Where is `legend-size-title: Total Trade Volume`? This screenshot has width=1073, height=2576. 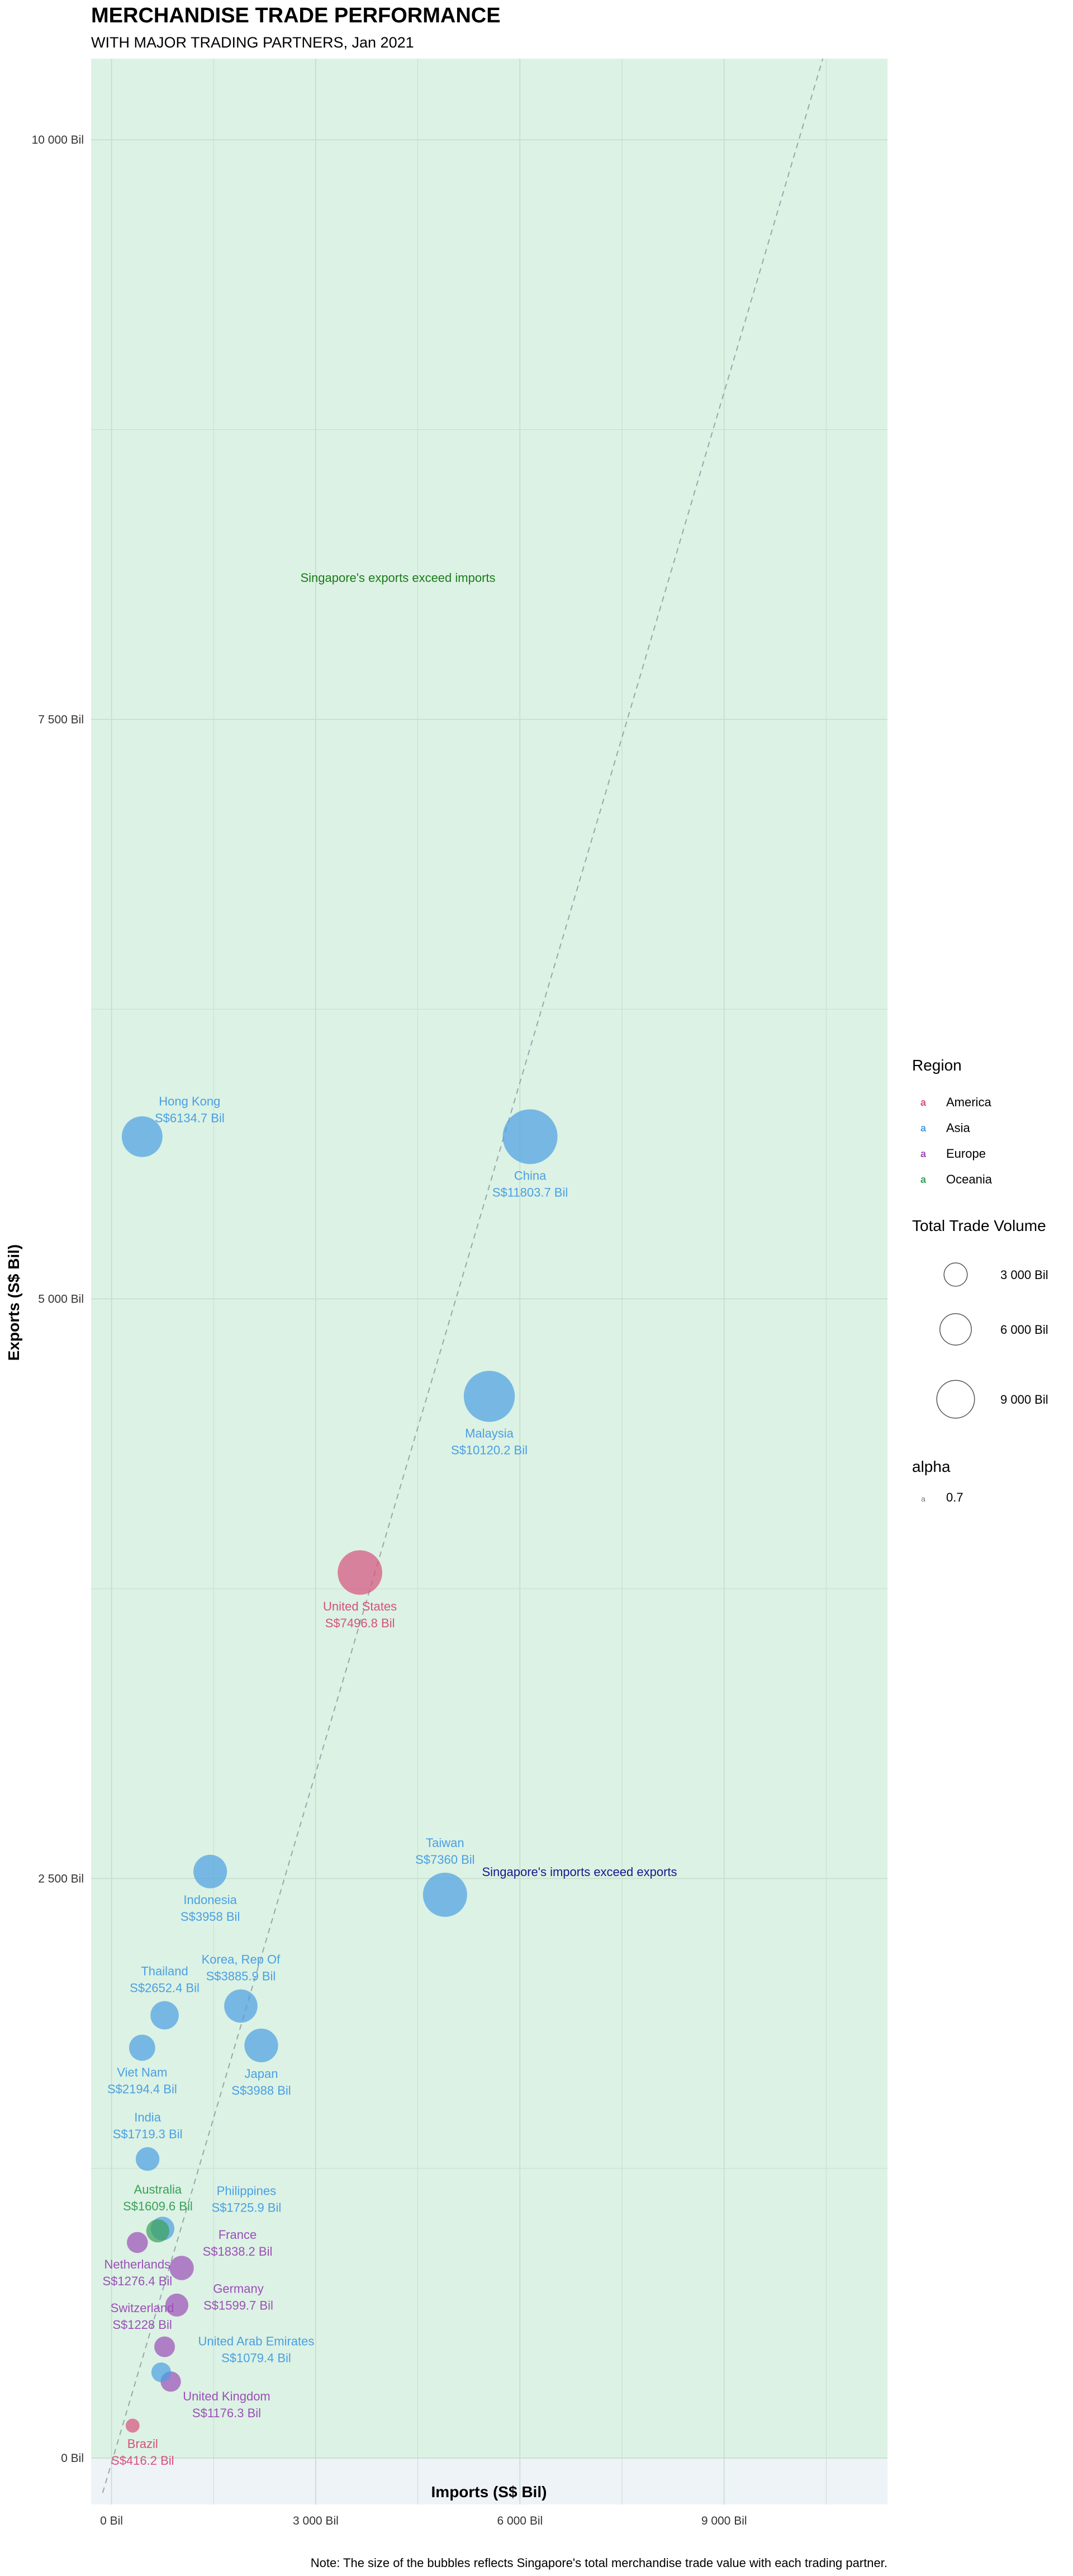 legend-size-title: Total Trade Volume is located at coordinates (979, 1225).